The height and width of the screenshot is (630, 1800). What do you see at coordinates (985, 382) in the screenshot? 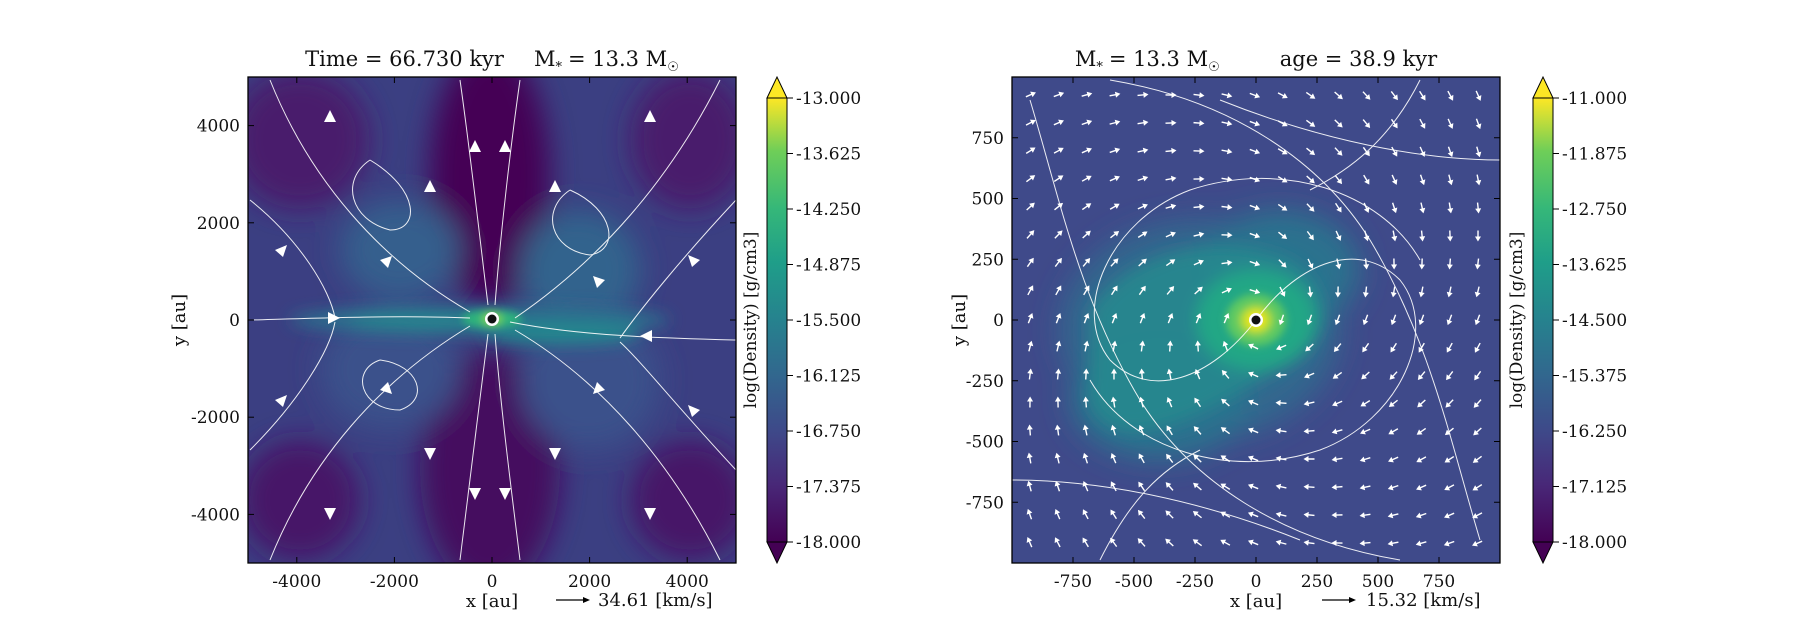
I see `y-tick-label: -250` at bounding box center [985, 382].